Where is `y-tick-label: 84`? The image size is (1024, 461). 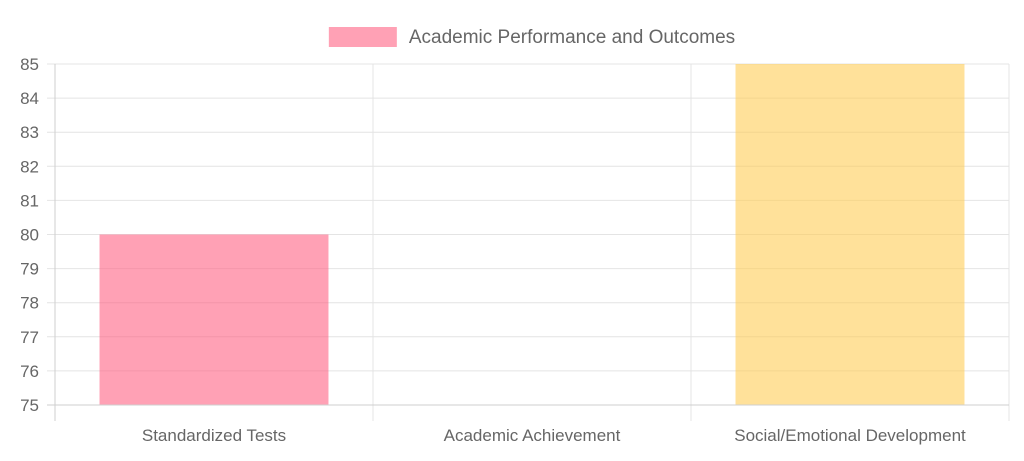 y-tick-label: 84 is located at coordinates (29, 98).